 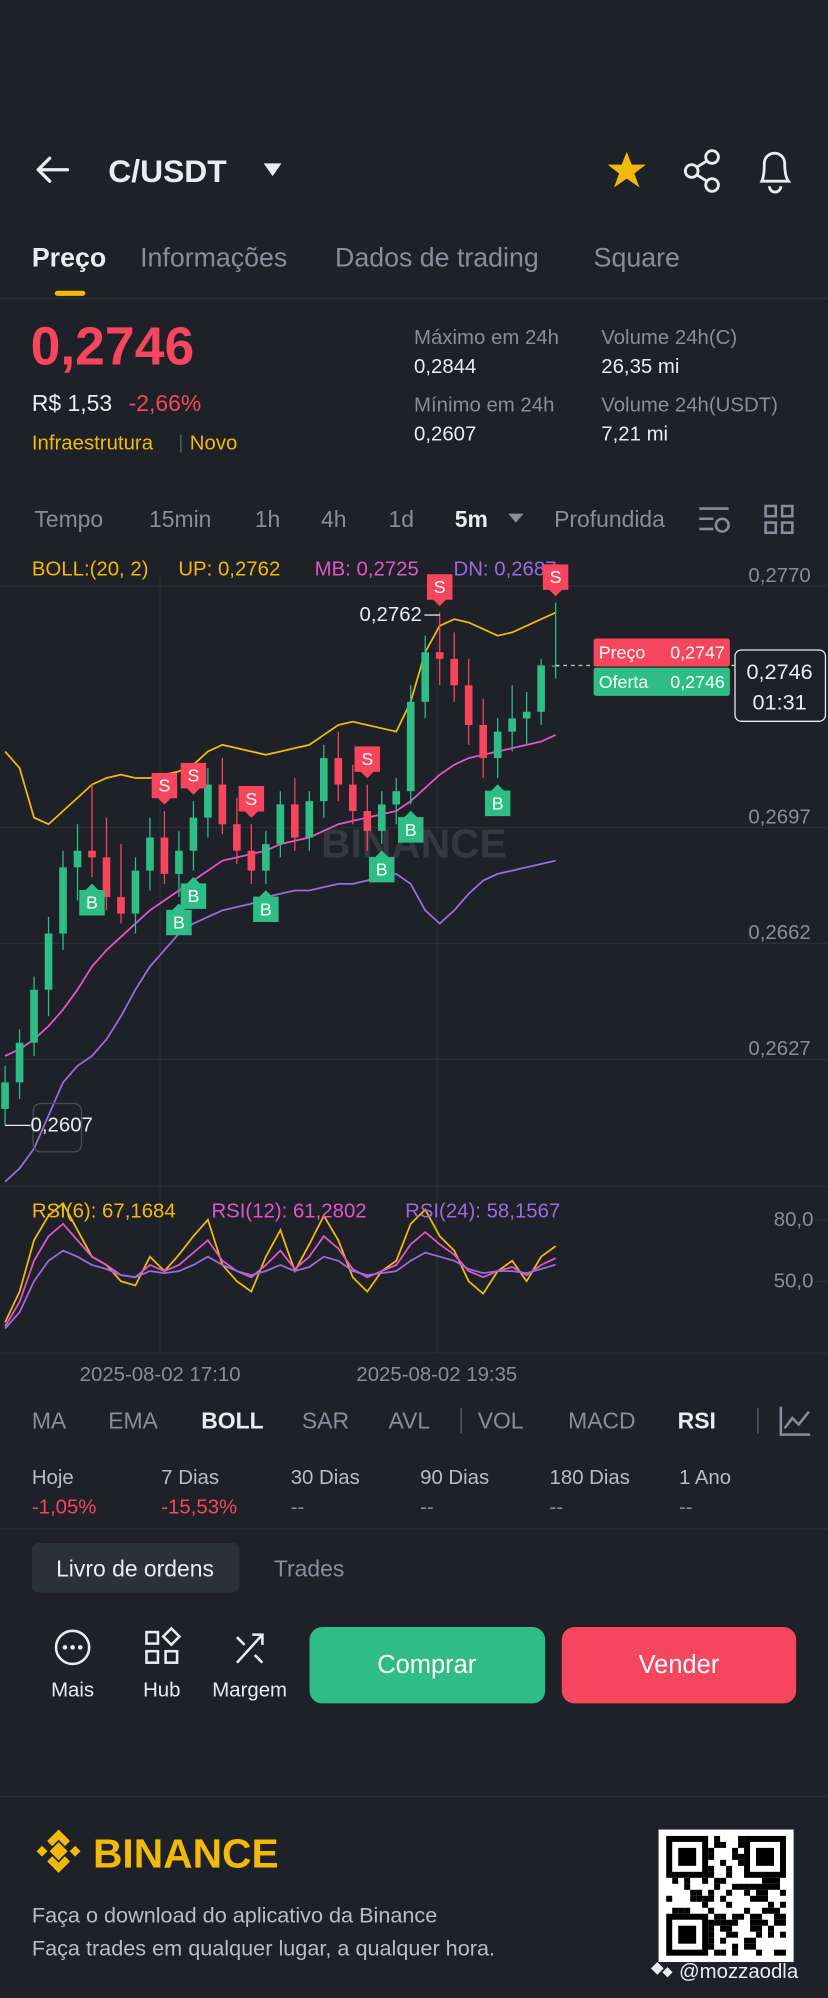 What do you see at coordinates (410, 1421) in the screenshot?
I see `indicator-tab: AVL` at bounding box center [410, 1421].